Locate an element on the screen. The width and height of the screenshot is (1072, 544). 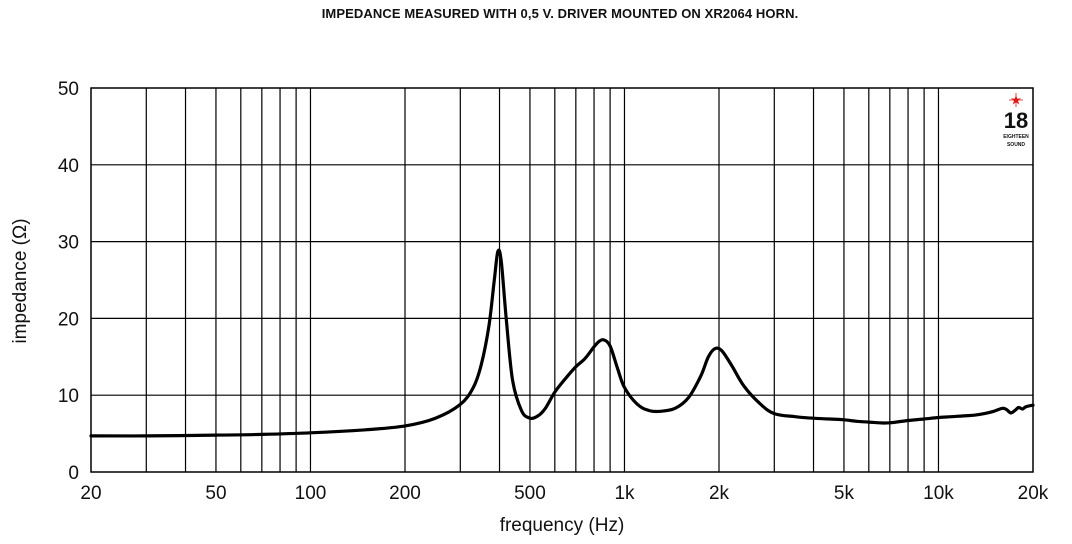
x-tick-label: 50 is located at coordinates (215, 493).